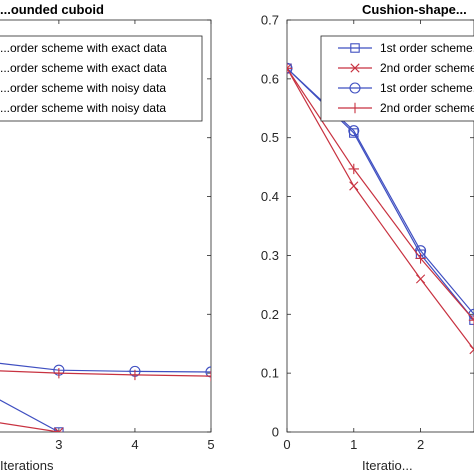 Image resolution: width=474 pixels, height=474 pixels. I want to click on x-tick-label: 3, so click(58, 444).